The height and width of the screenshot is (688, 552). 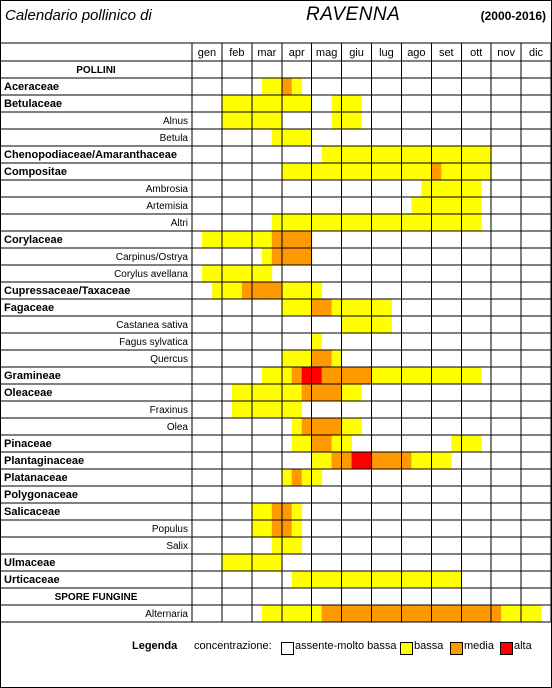 What do you see at coordinates (479, 646) in the screenshot?
I see `legend-label-2: media` at bounding box center [479, 646].